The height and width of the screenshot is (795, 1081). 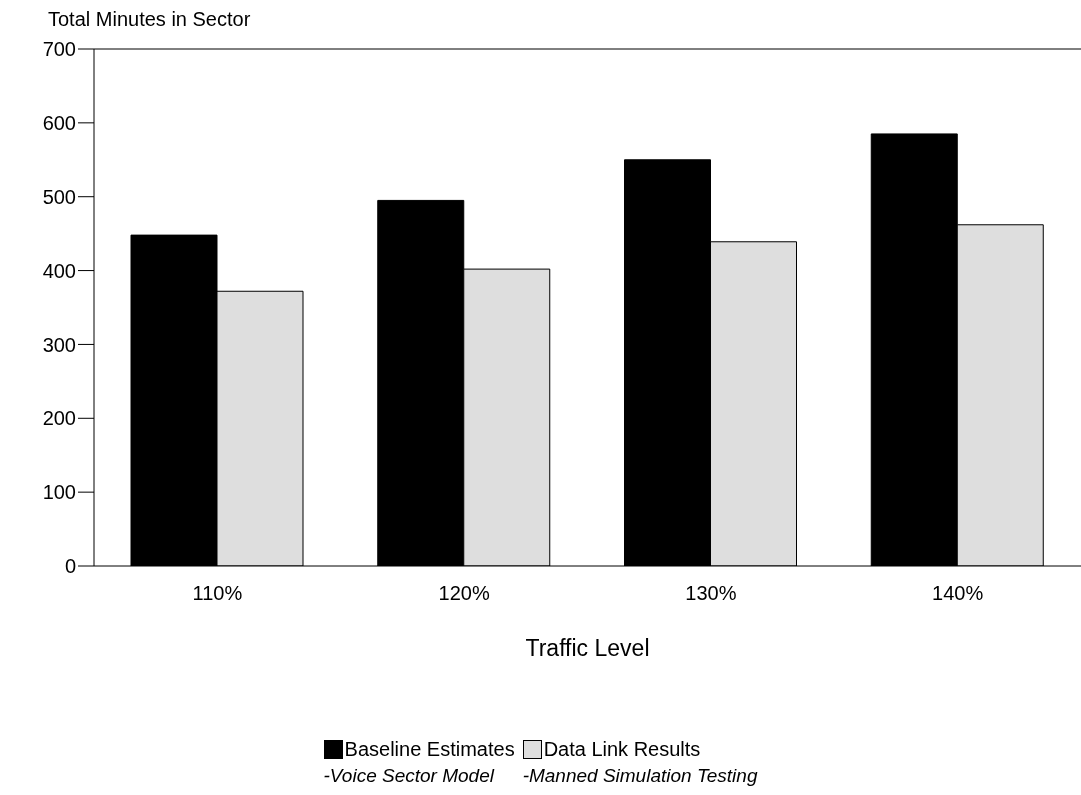 I want to click on text: -Manned Simulation Testing, so click(x=640, y=776).